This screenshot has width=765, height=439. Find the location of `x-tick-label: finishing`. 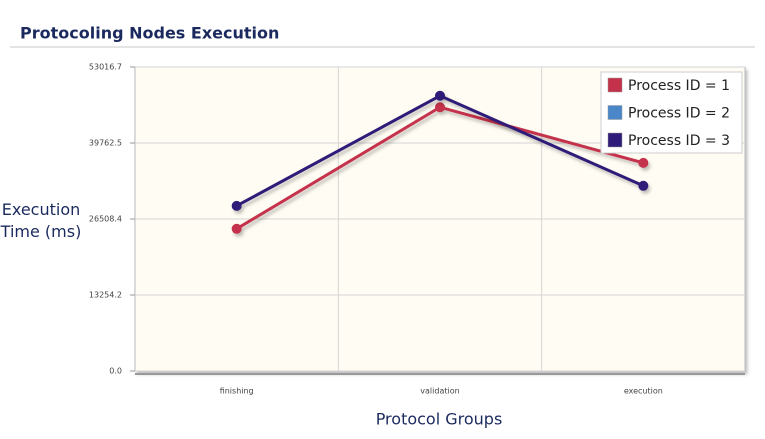

x-tick-label: finishing is located at coordinates (237, 391).